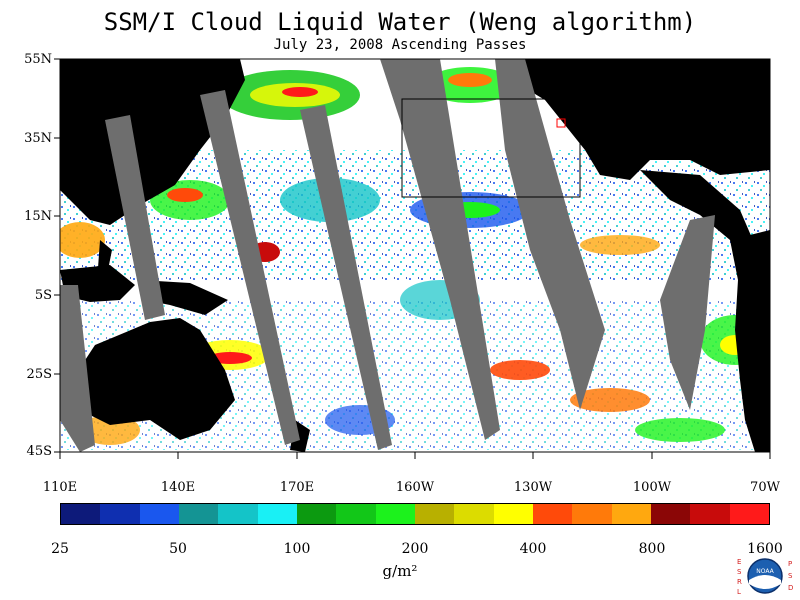 Image resolution: width=800 pixels, height=600 pixels. I want to click on logo-letter-r: R, so click(739, 582).